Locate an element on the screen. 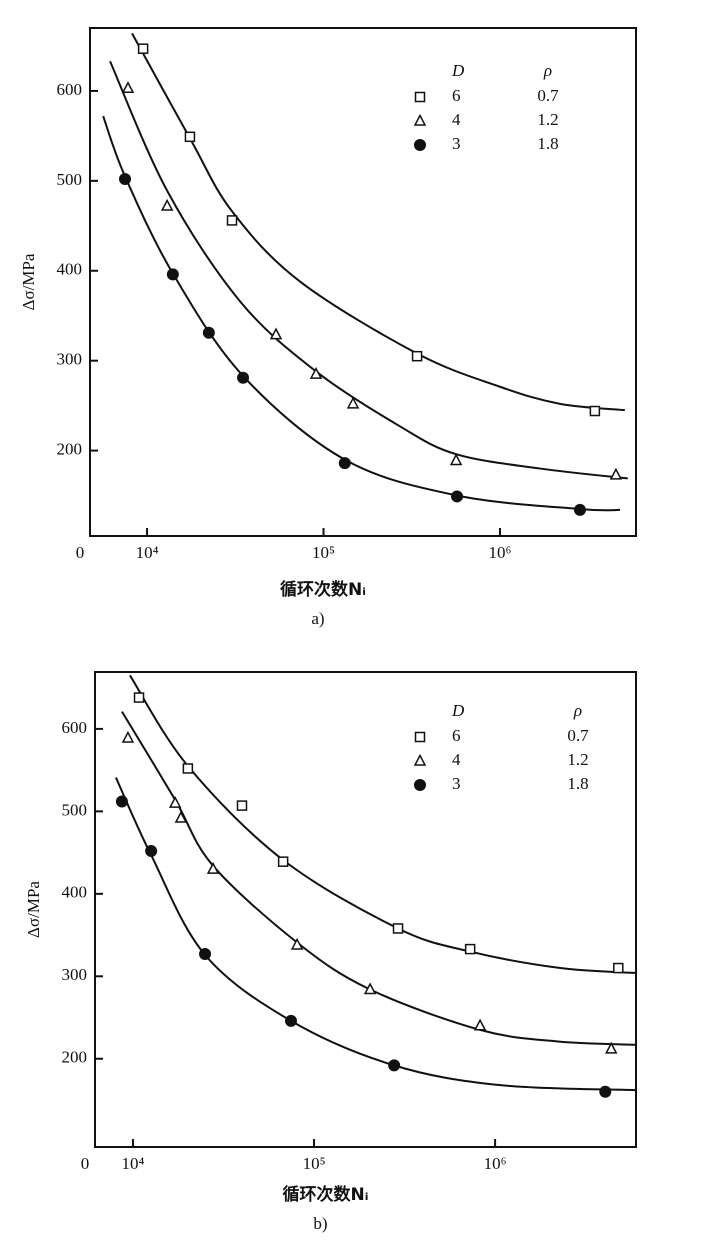 This screenshot has width=712, height=1244. caption: b) is located at coordinates (320, 1223).